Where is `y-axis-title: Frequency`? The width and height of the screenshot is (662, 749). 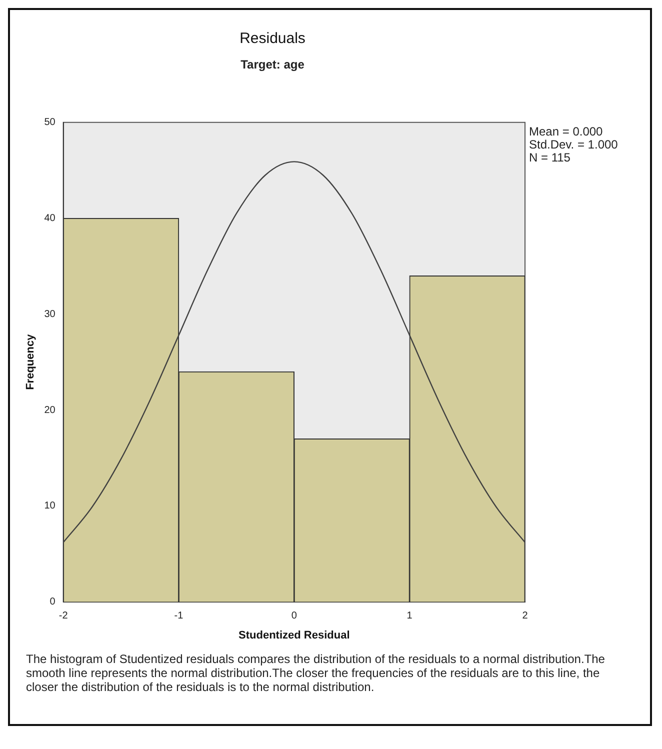 y-axis-title: Frequency is located at coordinates (30, 361).